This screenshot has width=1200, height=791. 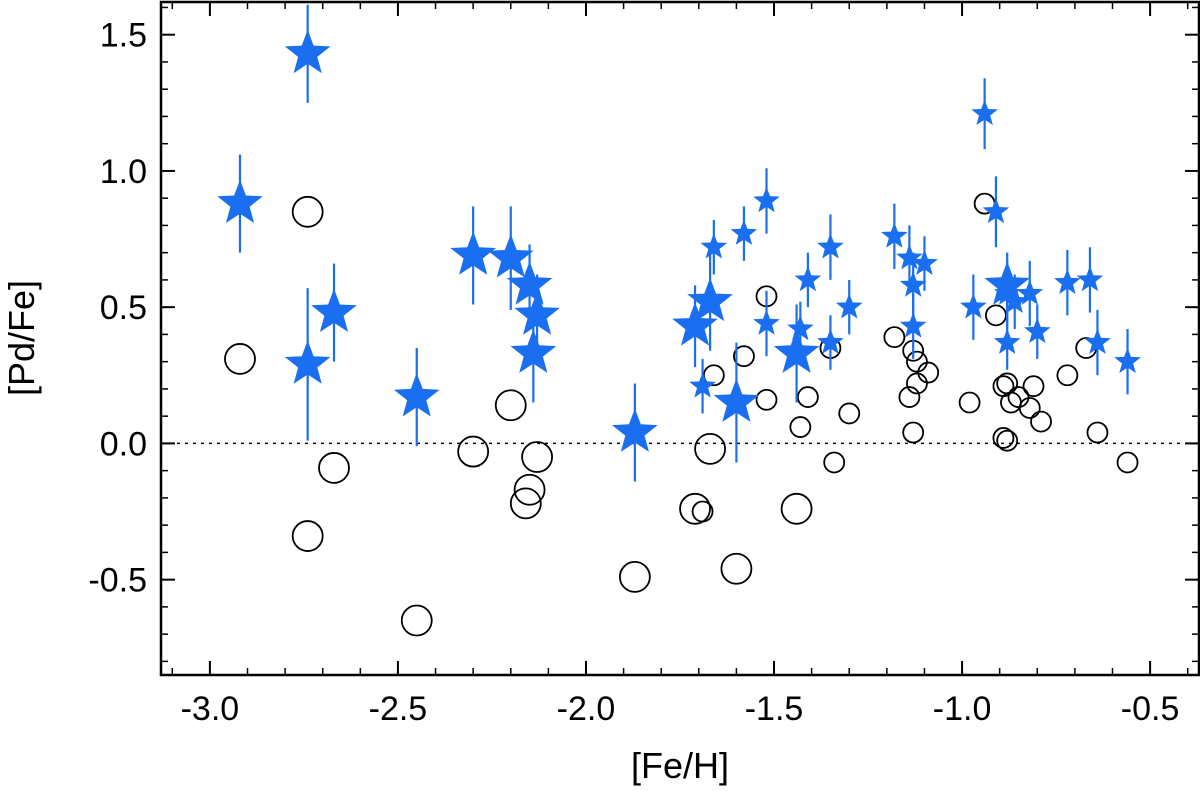 What do you see at coordinates (774, 709) in the screenshot?
I see `x-tick-label: -1.5` at bounding box center [774, 709].